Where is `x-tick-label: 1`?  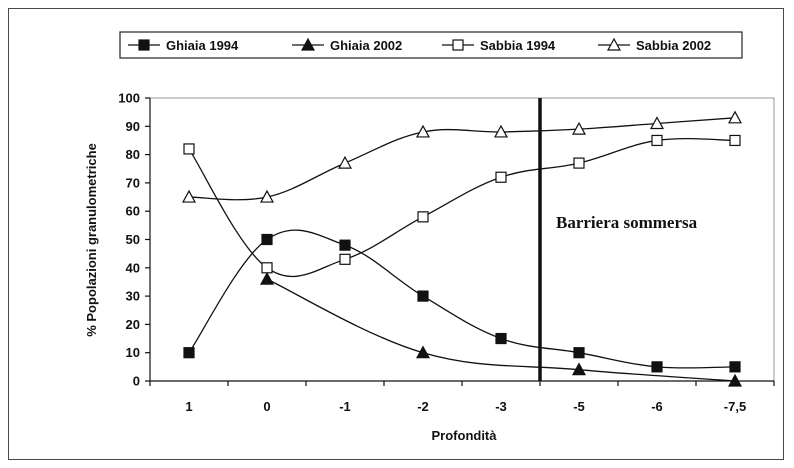 x-tick-label: 1 is located at coordinates (188, 406).